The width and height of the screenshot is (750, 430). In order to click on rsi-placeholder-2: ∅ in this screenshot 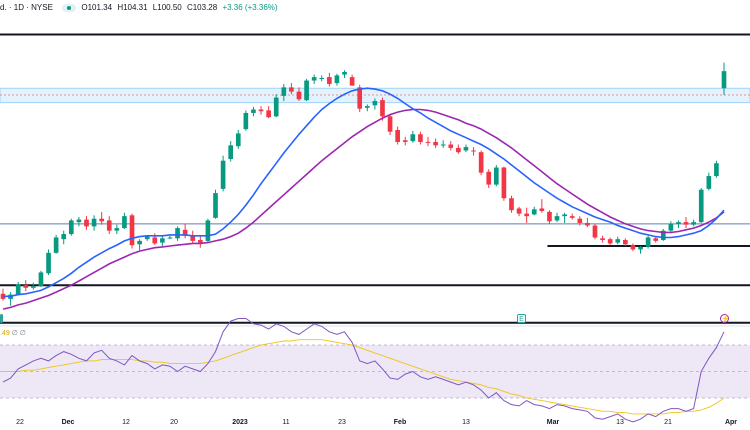, I will do `click(22, 333)`.